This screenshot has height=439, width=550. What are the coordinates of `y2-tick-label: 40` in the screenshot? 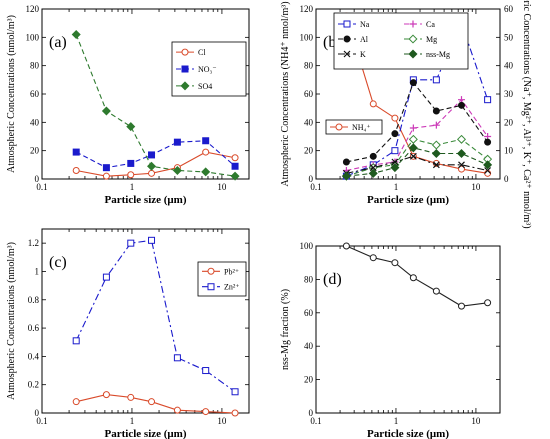 It's located at (509, 66).